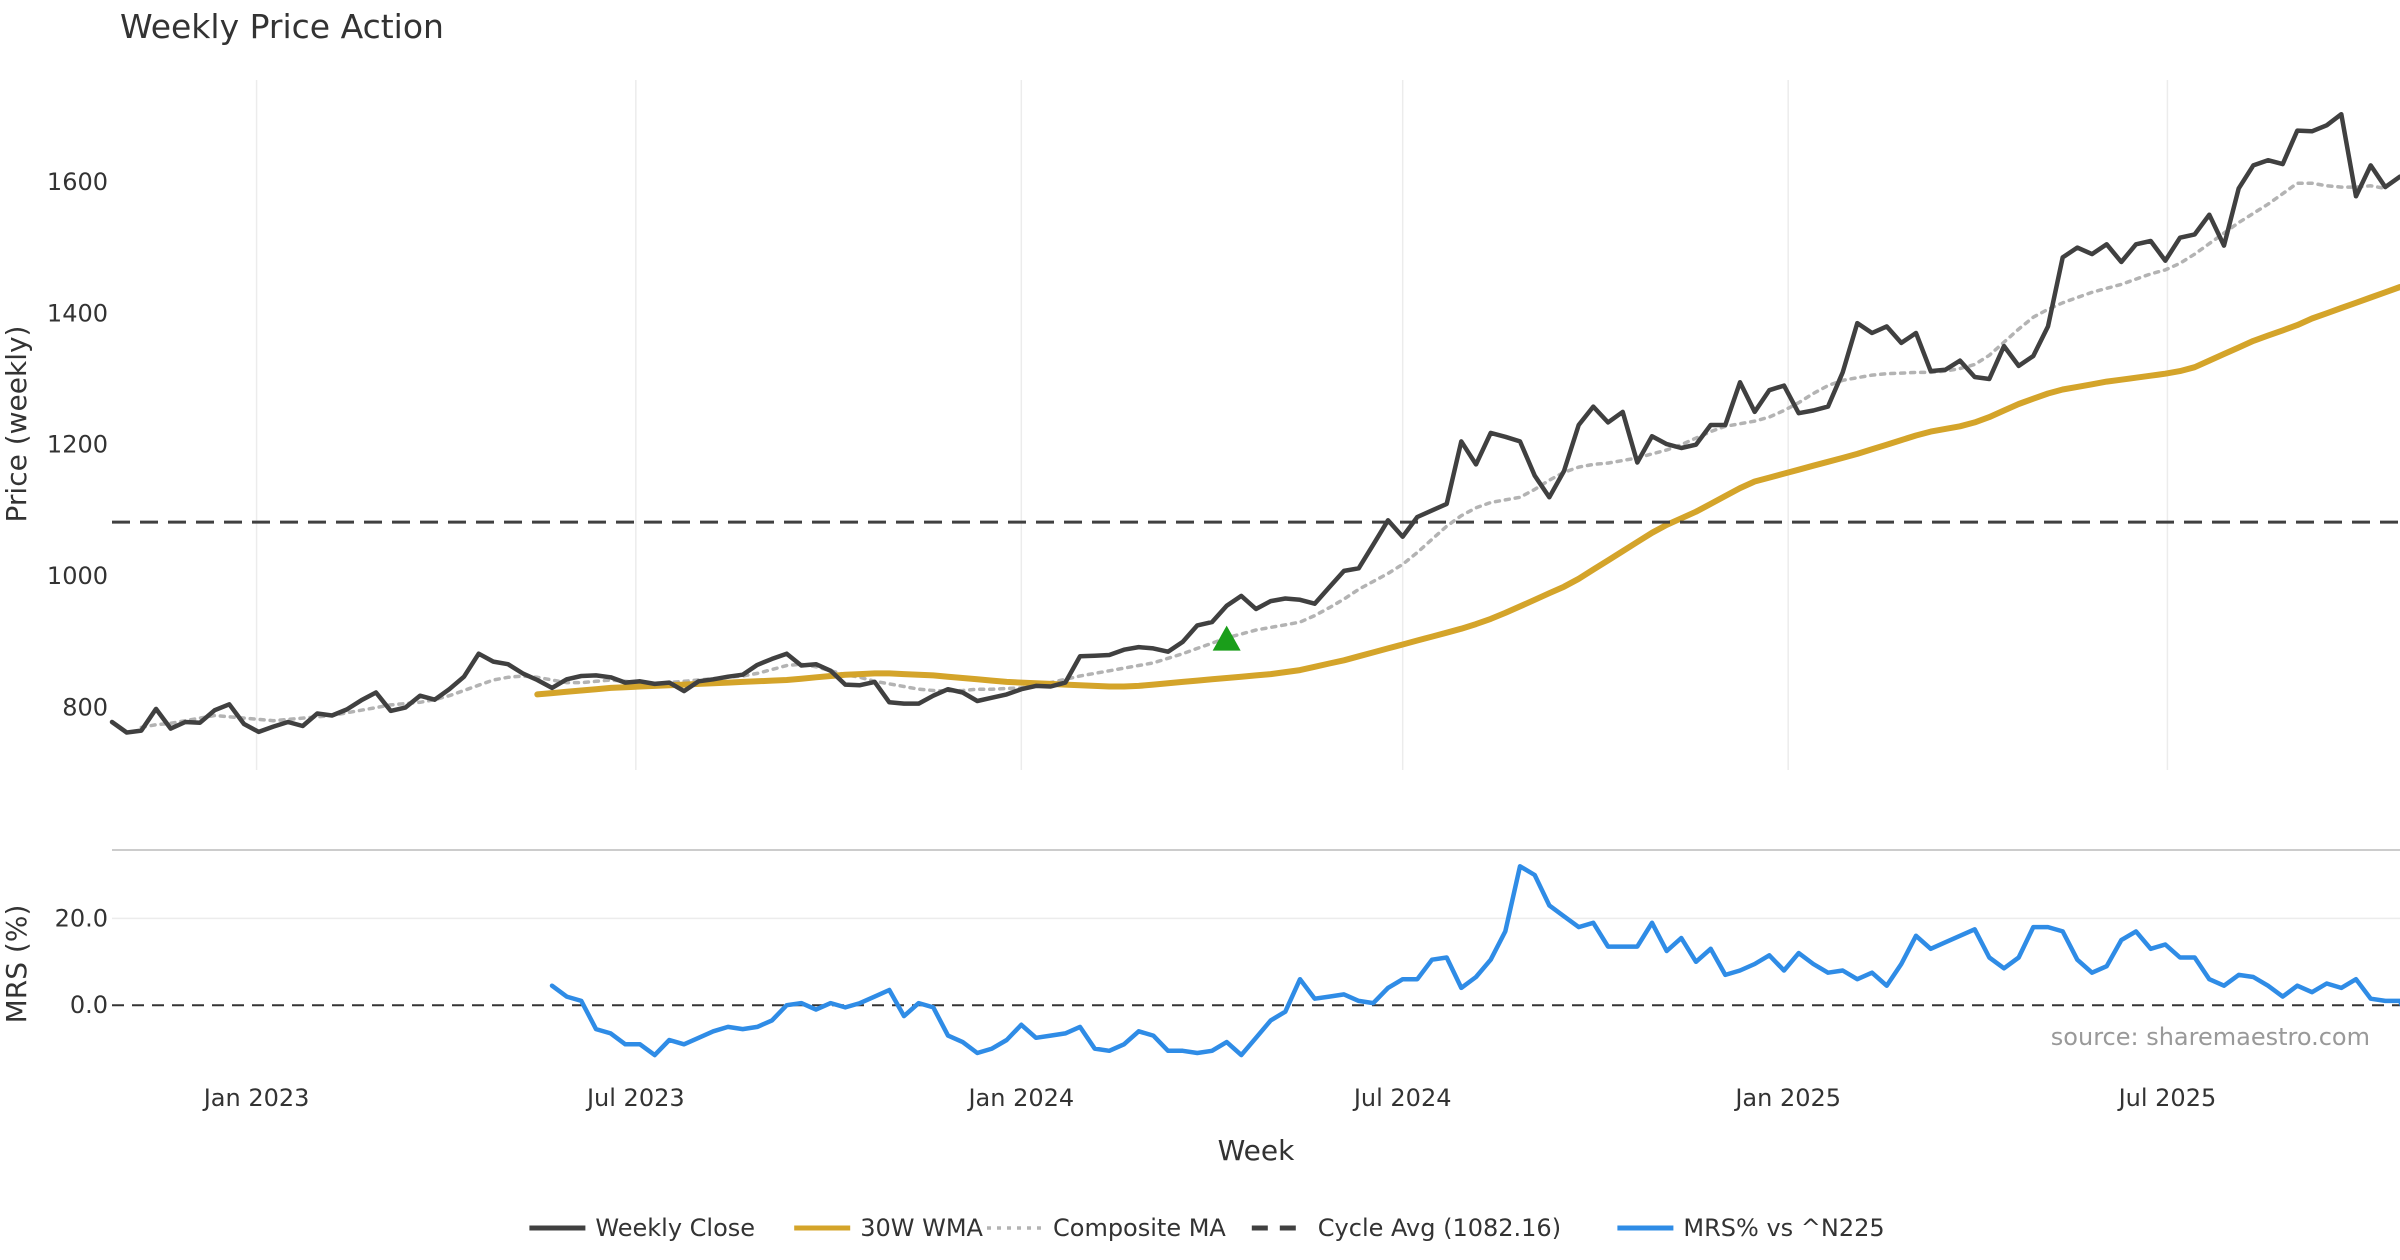 The width and height of the screenshot is (2400, 1260). What do you see at coordinates (282, 26) in the screenshot?
I see `chart-title: Weekly Price Action` at bounding box center [282, 26].